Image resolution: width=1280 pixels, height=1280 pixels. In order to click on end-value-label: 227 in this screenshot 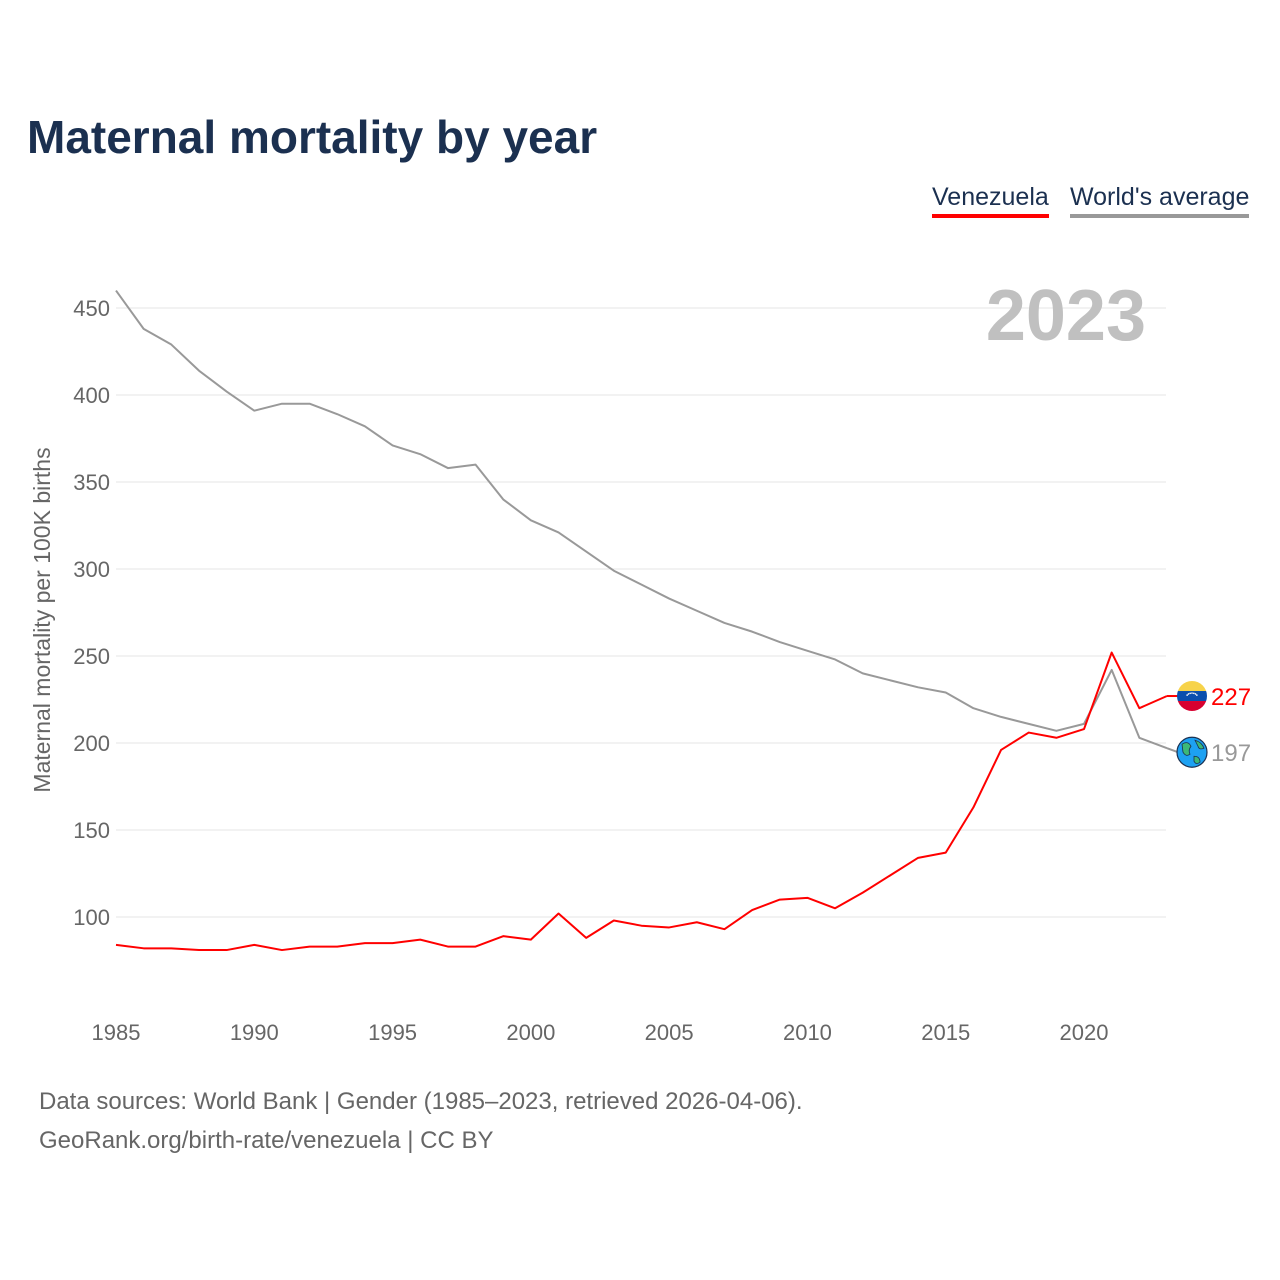, I will do `click(1231, 697)`.